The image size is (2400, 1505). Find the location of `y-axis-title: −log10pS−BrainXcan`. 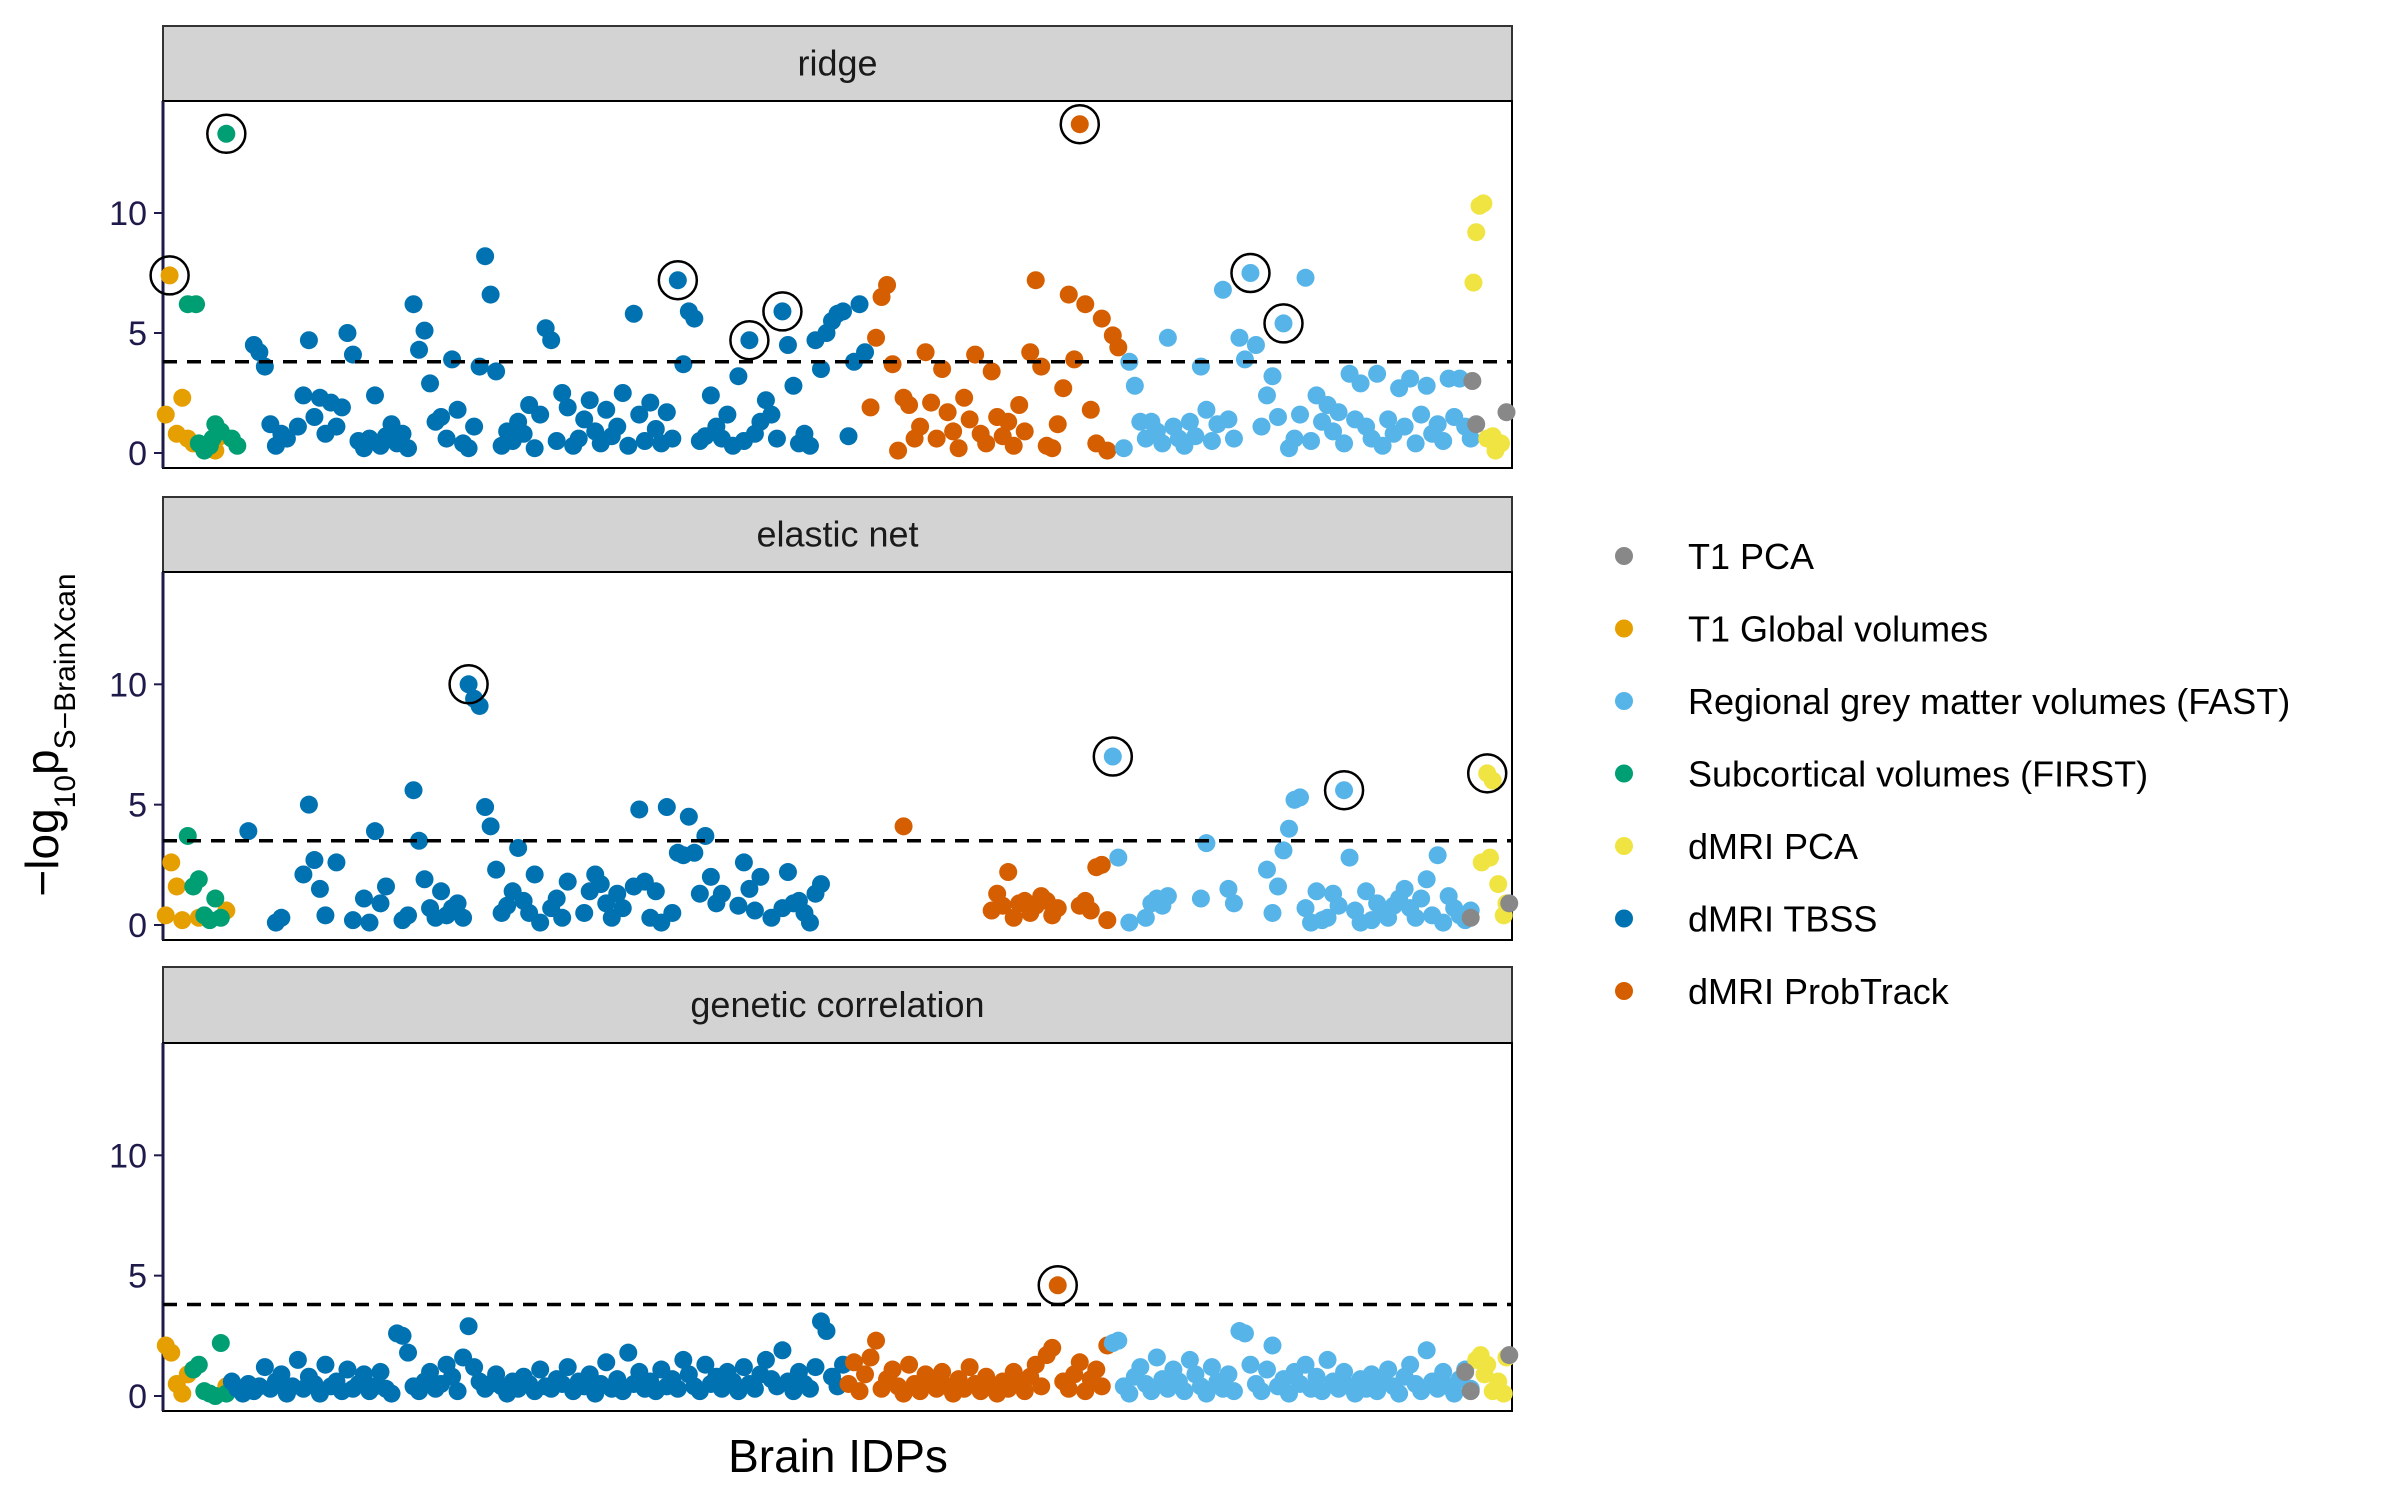

y-axis-title: −log10pS−BrainXcan is located at coordinates (49, 734).